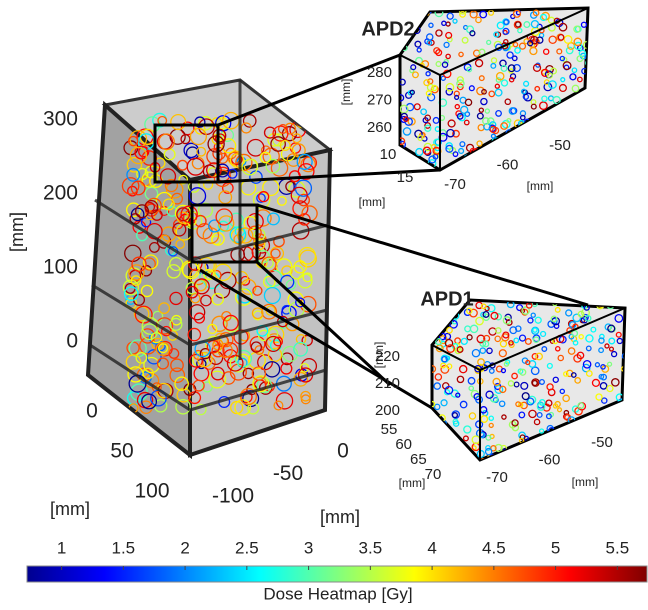 Image resolution: width=648 pixels, height=610 pixels. What do you see at coordinates (618, 547) in the screenshot?
I see `colorbar-tick-label: 5.5` at bounding box center [618, 547].